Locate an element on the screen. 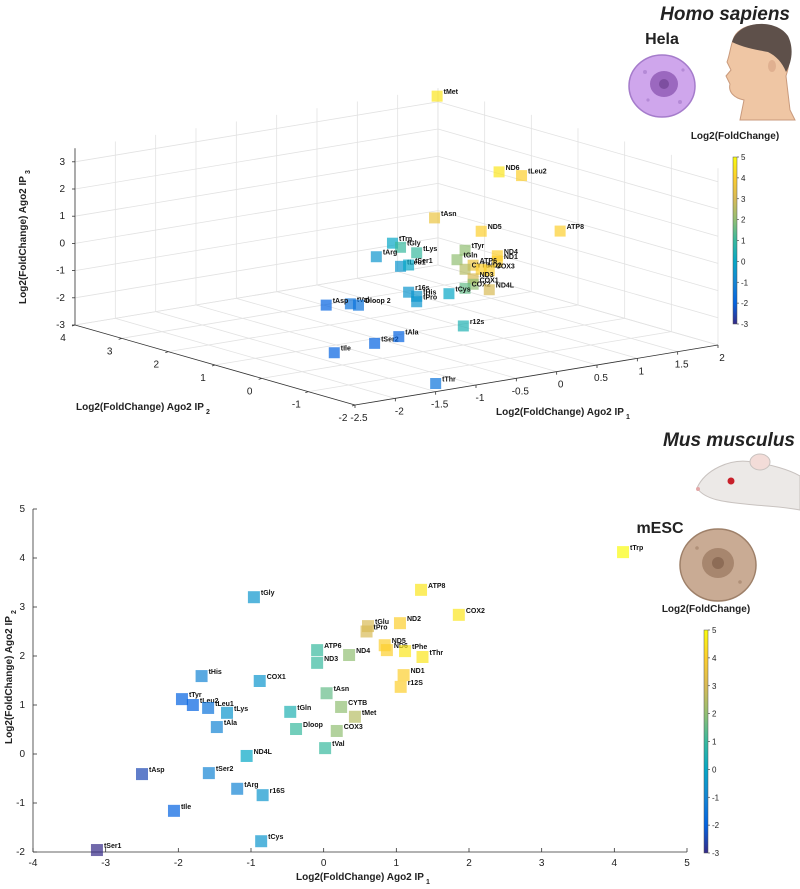 The width and height of the screenshot is (800, 889). z-tick-label: -2 is located at coordinates (60, 298).